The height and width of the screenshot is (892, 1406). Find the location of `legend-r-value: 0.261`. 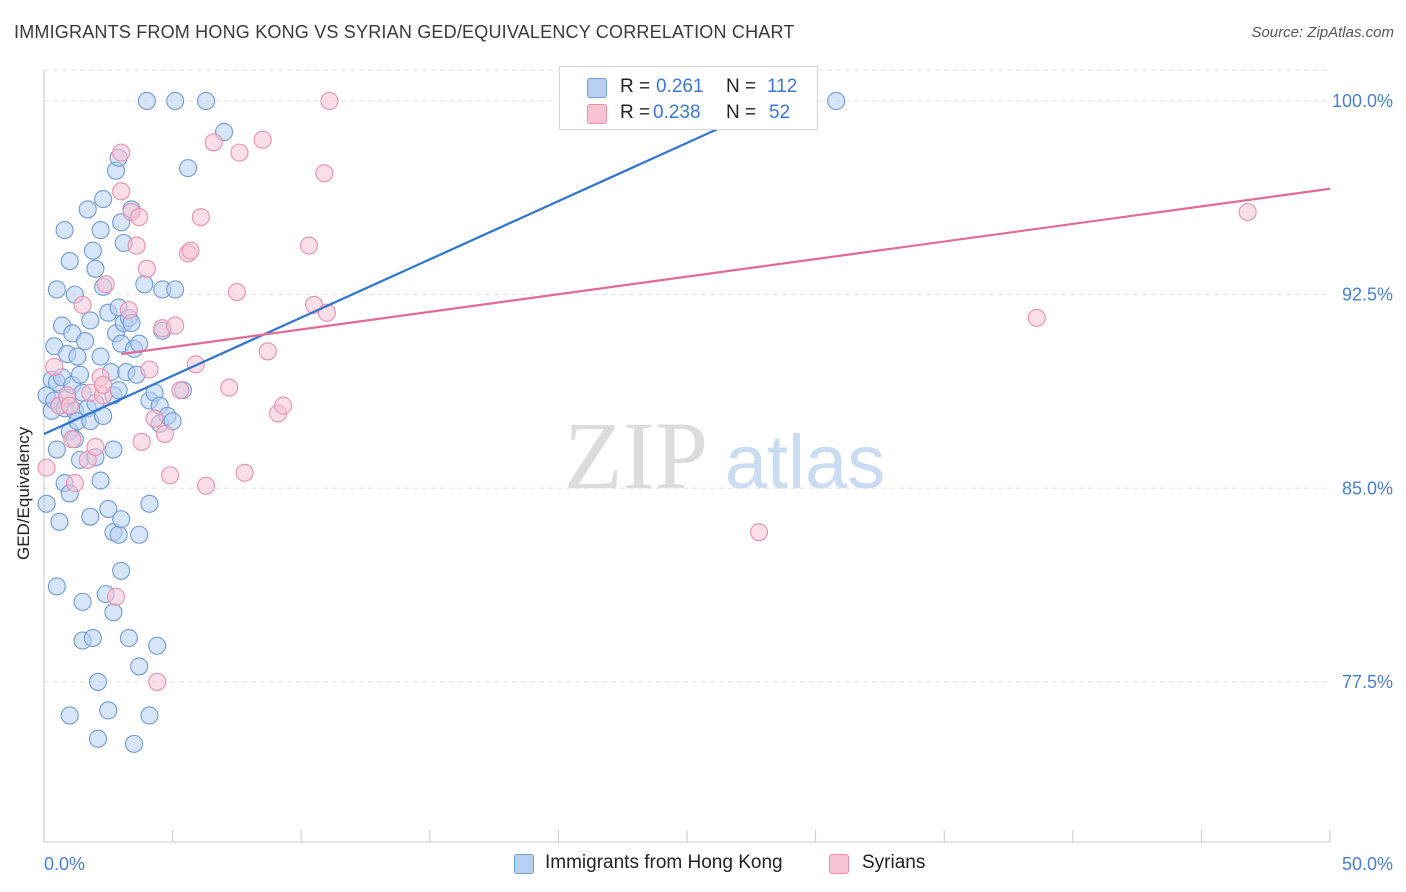

legend-r-value: 0.261 is located at coordinates (680, 86).